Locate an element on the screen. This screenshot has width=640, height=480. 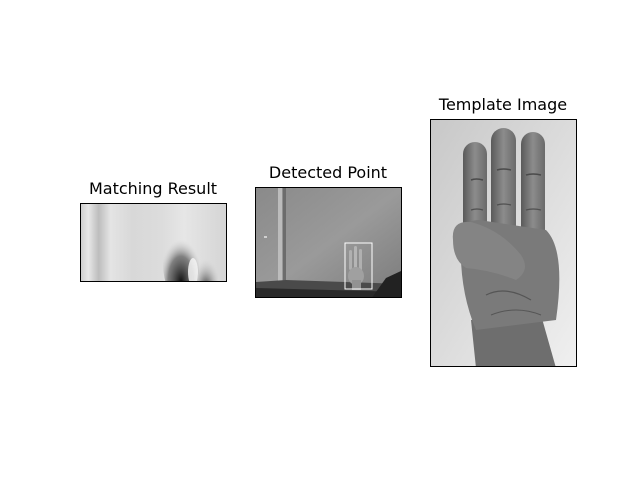
template-image-title: Template Image is located at coordinates (503, 104).